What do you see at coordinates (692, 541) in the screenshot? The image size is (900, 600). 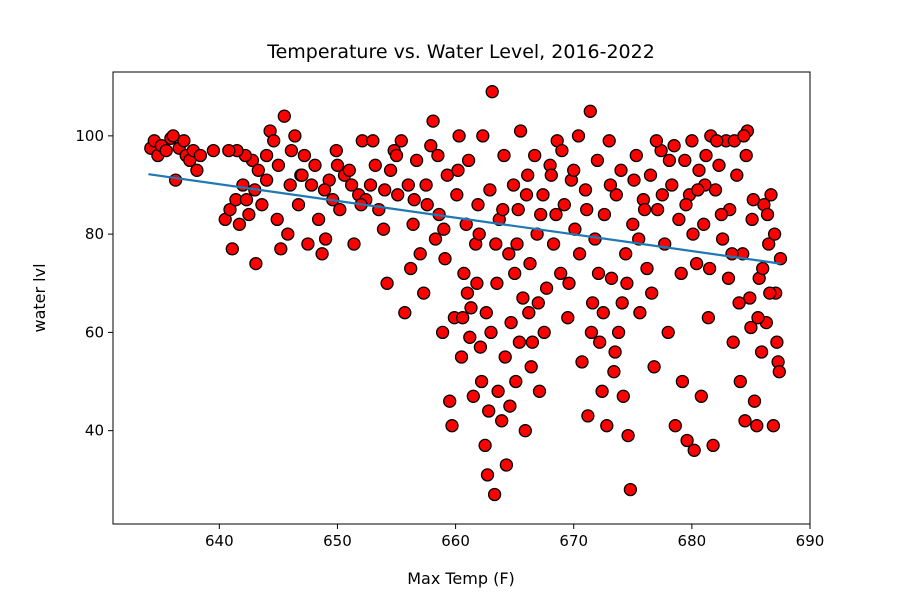 I see `x-tick-label: 680` at bounding box center [692, 541].